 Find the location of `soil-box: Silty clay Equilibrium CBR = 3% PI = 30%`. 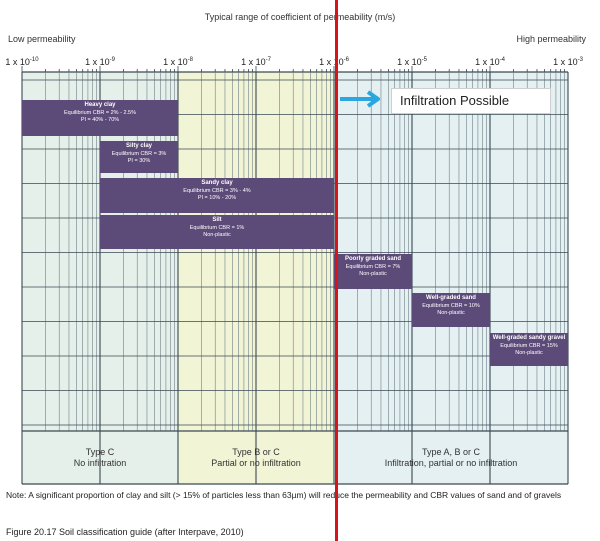

soil-box: Silty clay Equilibrium CBR = 3% PI = 30% is located at coordinates (139, 157).